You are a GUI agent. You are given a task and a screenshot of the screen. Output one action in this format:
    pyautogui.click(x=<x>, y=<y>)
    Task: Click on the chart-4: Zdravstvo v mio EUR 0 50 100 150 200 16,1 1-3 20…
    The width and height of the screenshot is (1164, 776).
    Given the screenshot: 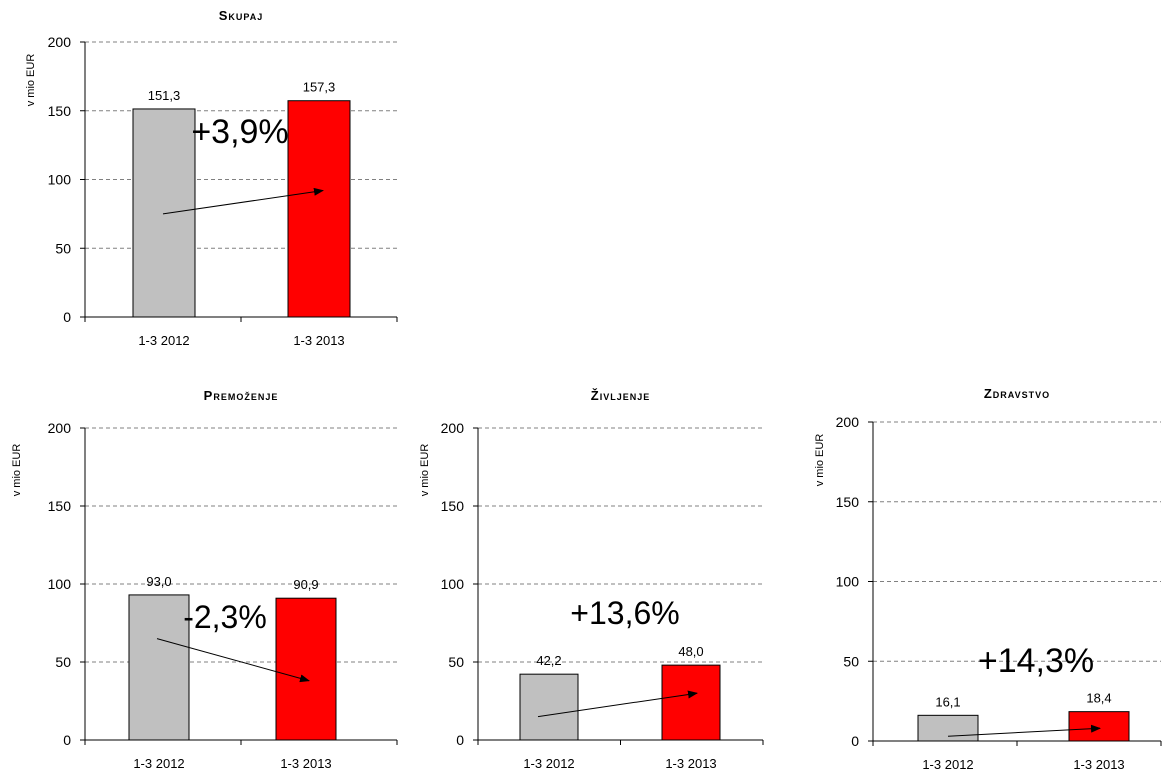 What is the action you would take?
    pyautogui.click(x=988, y=579)
    